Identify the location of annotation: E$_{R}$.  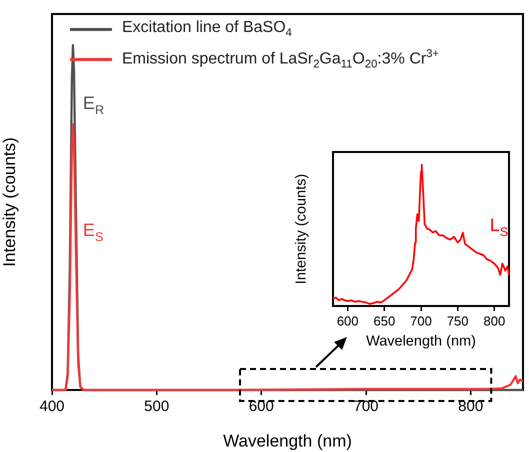
(93, 105).